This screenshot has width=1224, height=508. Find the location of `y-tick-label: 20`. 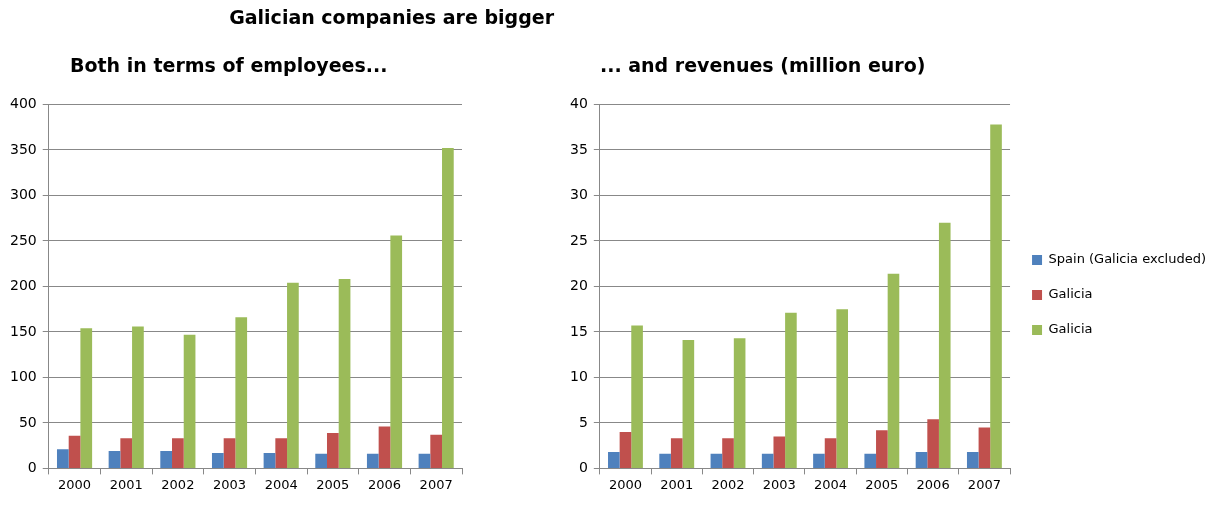

y-tick-label: 20 is located at coordinates (578, 285).